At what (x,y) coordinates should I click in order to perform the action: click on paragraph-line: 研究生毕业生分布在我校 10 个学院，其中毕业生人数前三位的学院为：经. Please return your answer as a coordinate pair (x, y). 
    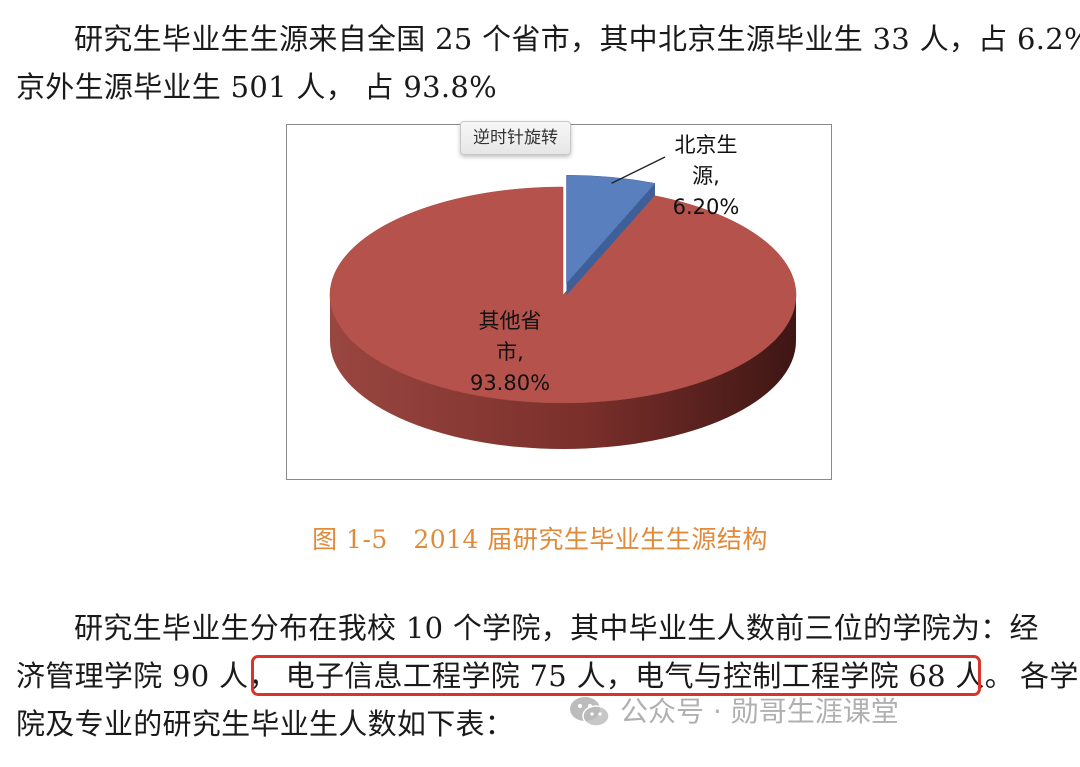
    Looking at the image, I should click on (556, 628).